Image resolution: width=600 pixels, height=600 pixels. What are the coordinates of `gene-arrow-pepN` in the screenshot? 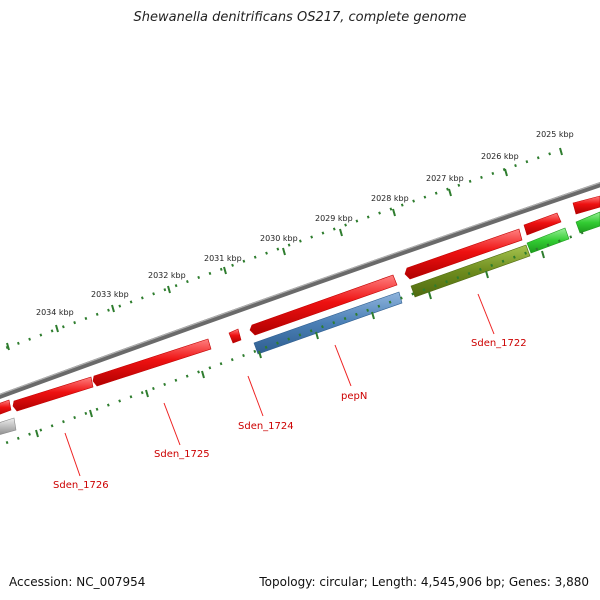 It's located at (328, 323).